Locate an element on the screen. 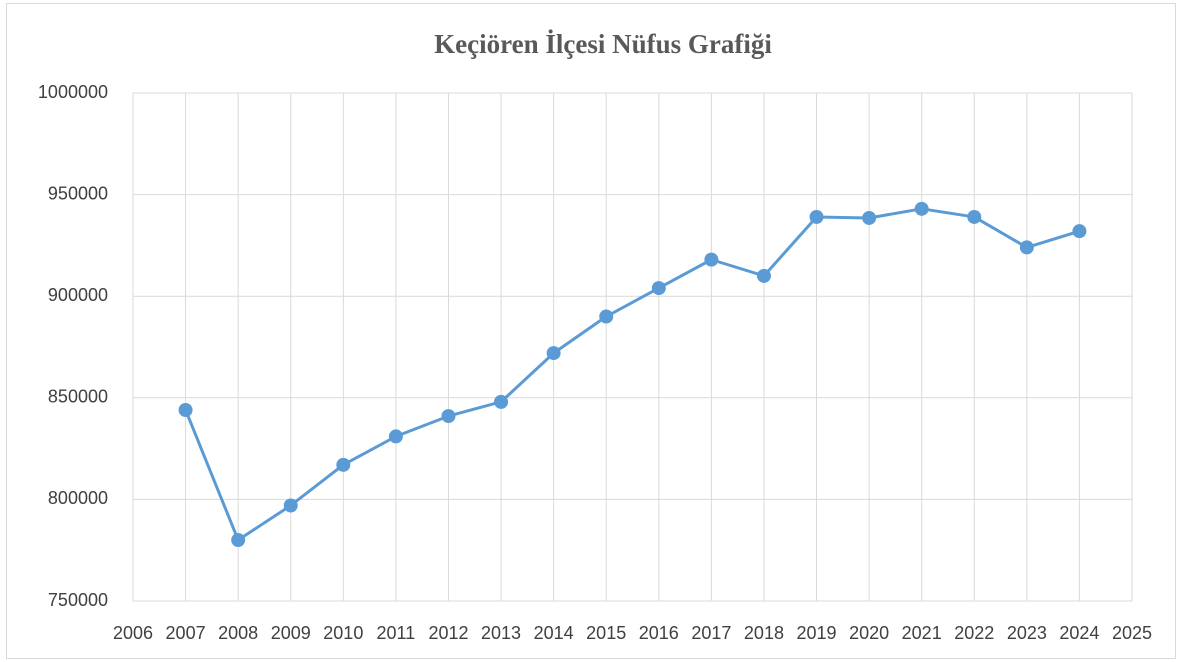 The image size is (1182, 662). chart-title: Keçiören İlçesi Nüfus Grafiği is located at coordinates (603, 44).